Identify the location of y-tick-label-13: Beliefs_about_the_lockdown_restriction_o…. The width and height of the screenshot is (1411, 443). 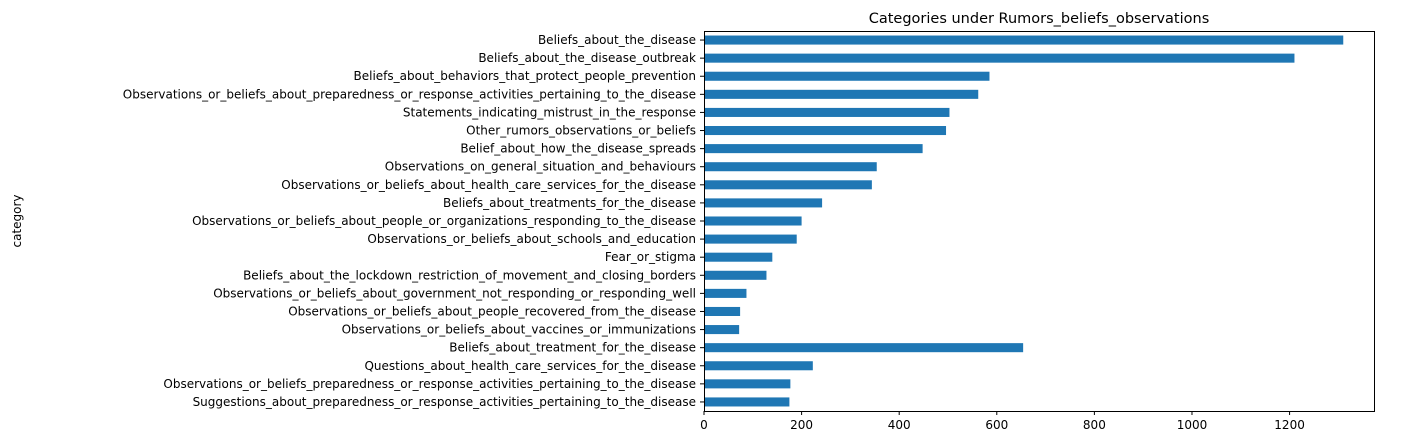
(469, 275).